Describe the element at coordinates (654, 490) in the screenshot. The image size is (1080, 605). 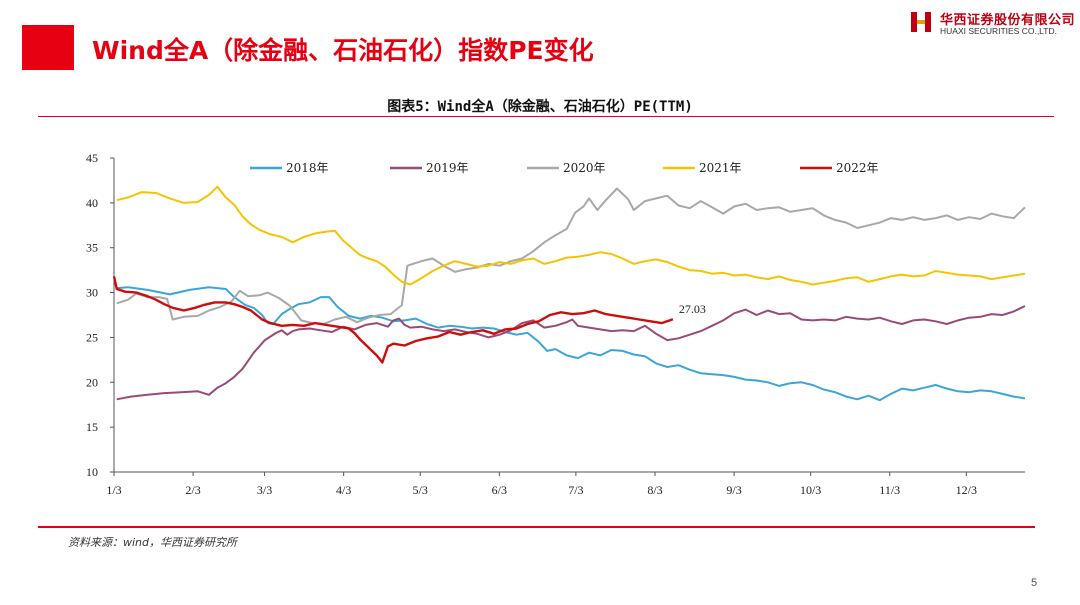
I see `x-tick-label: 8/3` at that location.